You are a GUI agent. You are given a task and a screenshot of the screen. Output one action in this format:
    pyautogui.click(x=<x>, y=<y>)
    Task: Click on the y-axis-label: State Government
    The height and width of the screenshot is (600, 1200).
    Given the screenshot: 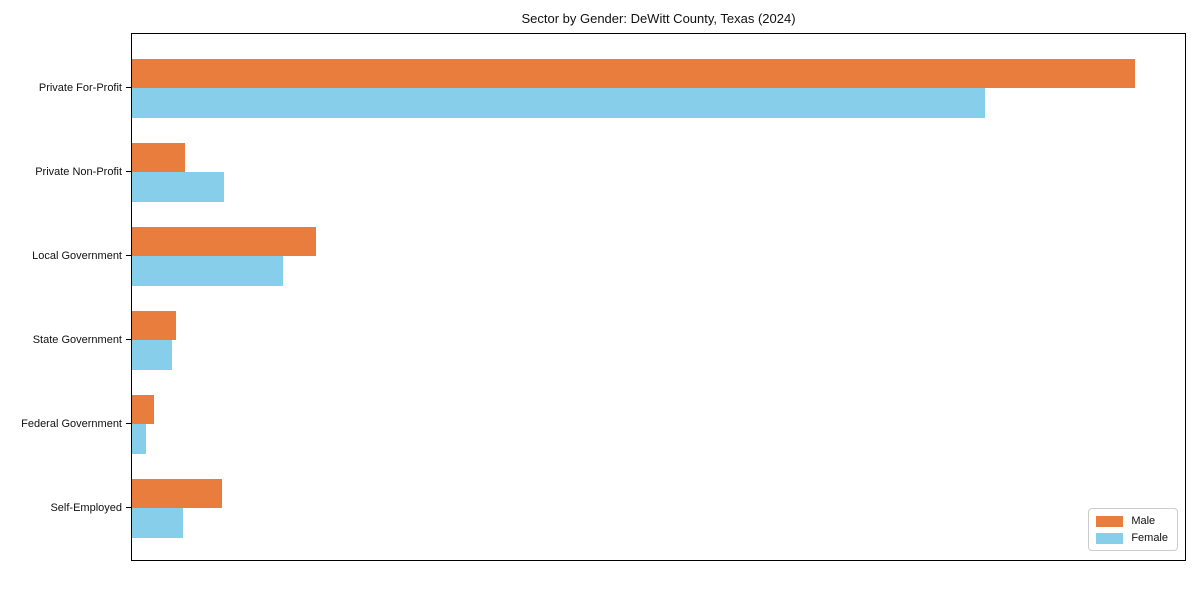 What is the action you would take?
    pyautogui.click(x=77, y=340)
    